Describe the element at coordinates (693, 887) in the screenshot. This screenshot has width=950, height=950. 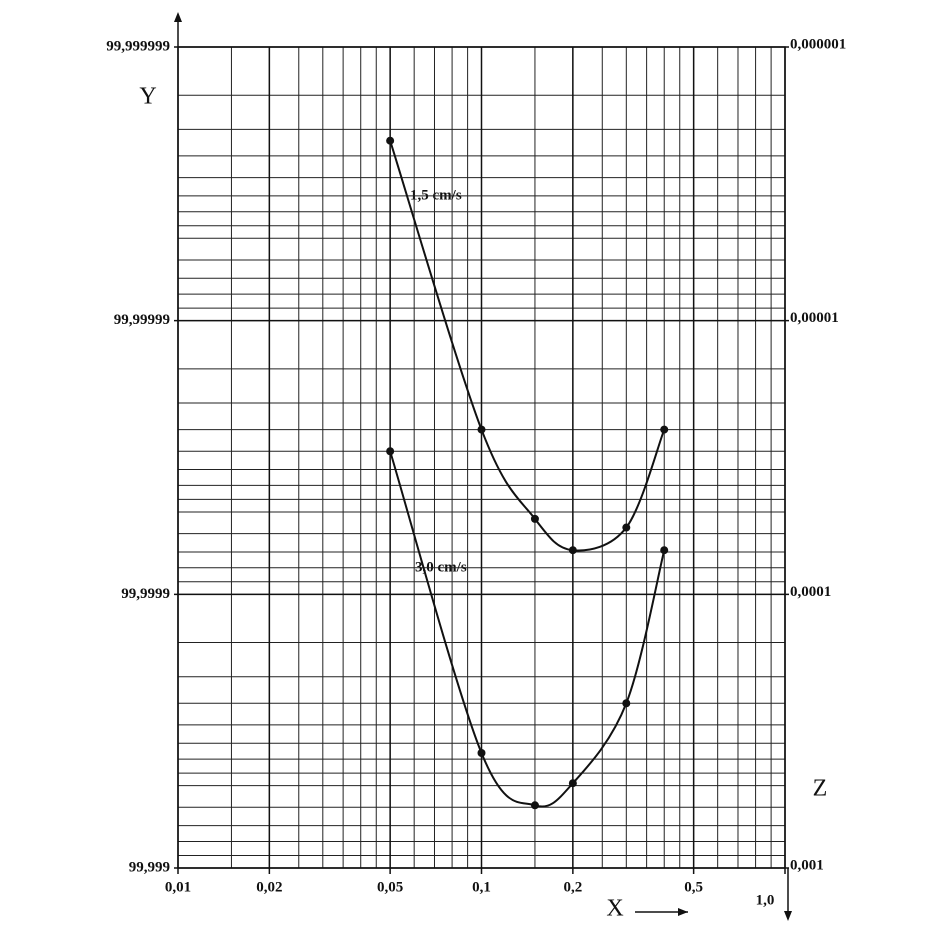
I see `x-tick-label: 0,5` at that location.